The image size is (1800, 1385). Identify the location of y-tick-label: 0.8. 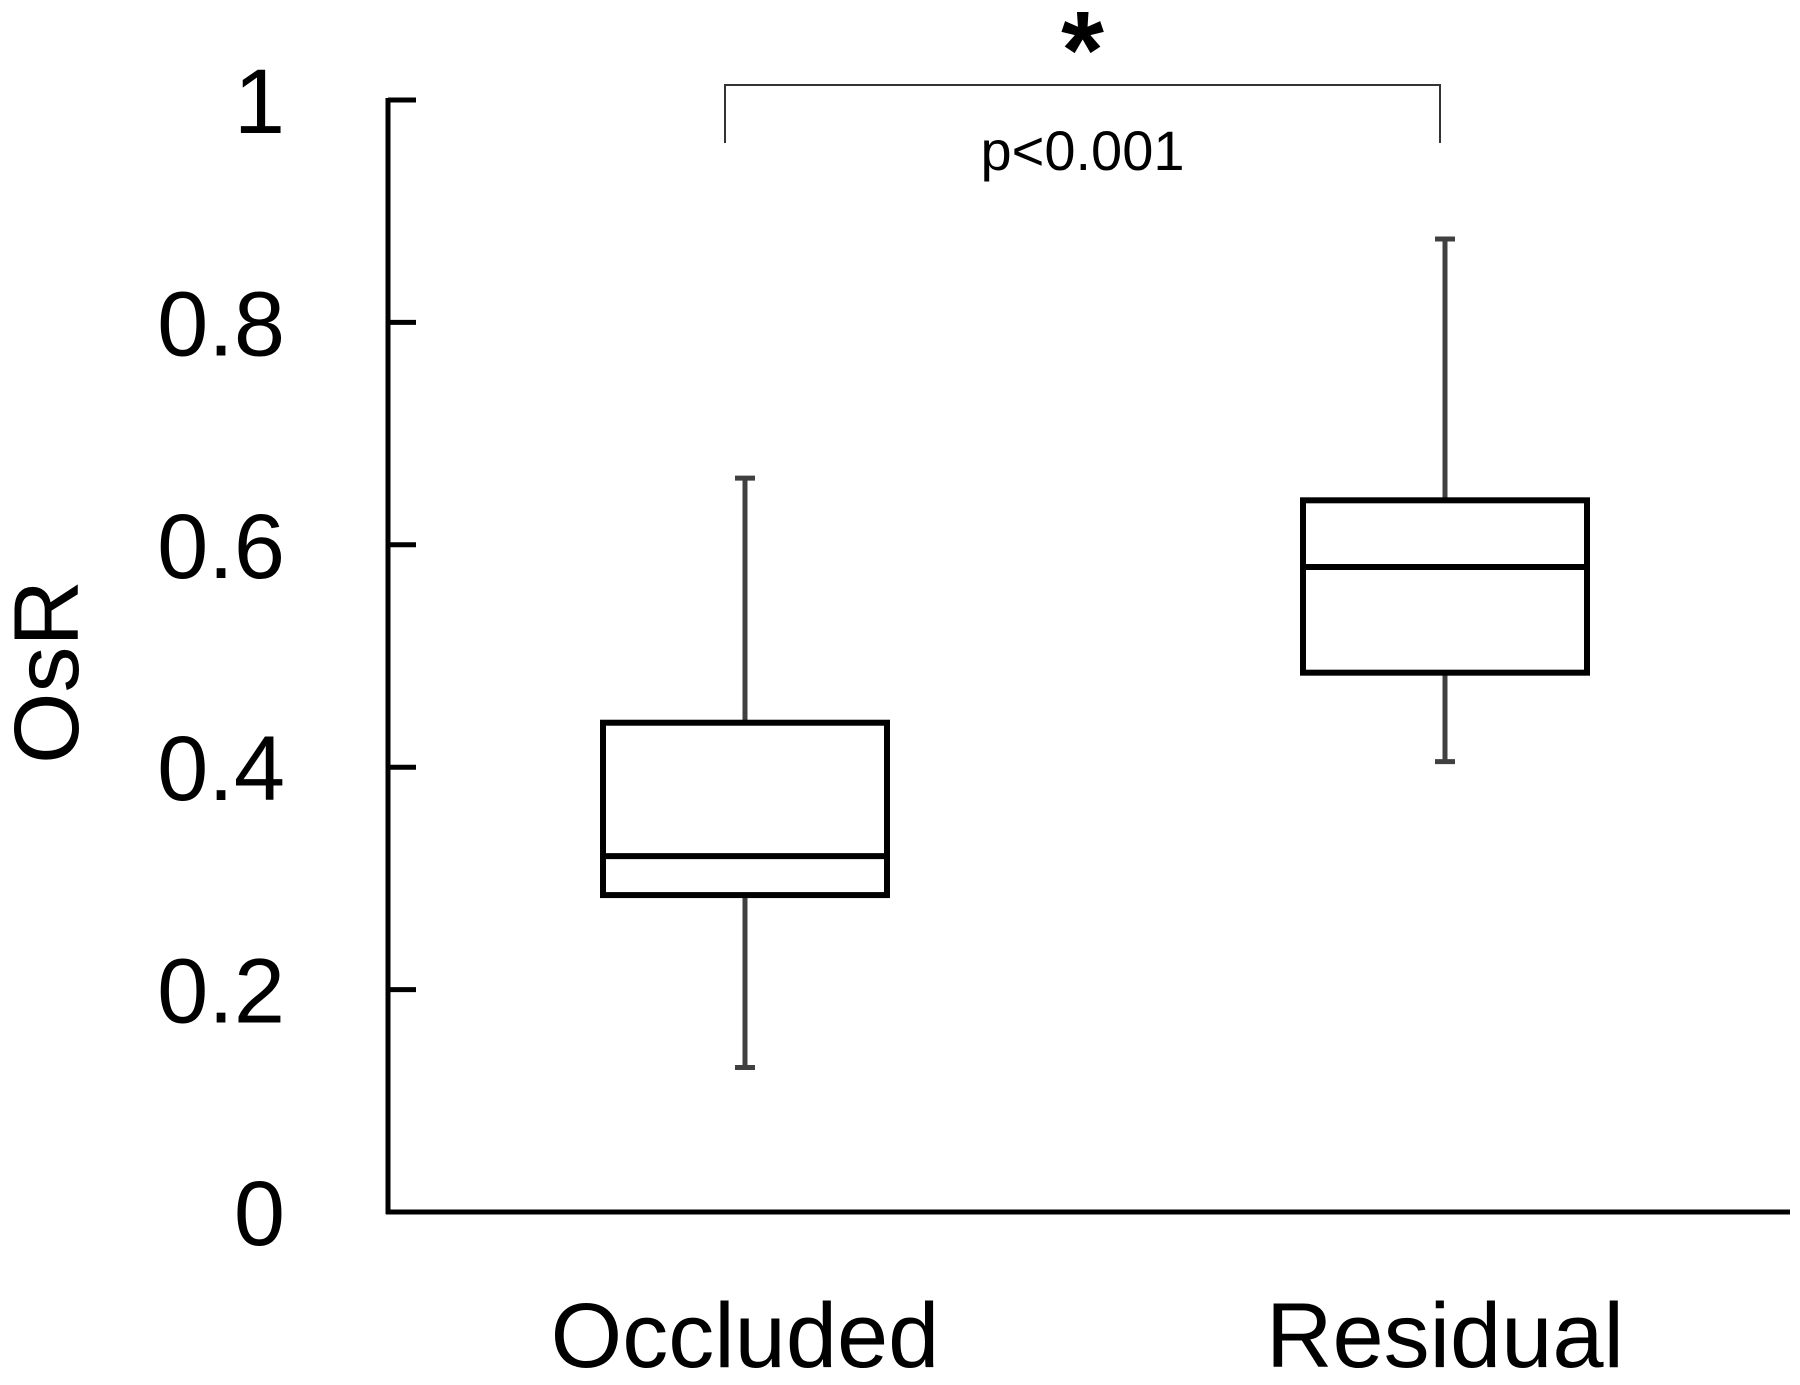
(221, 324).